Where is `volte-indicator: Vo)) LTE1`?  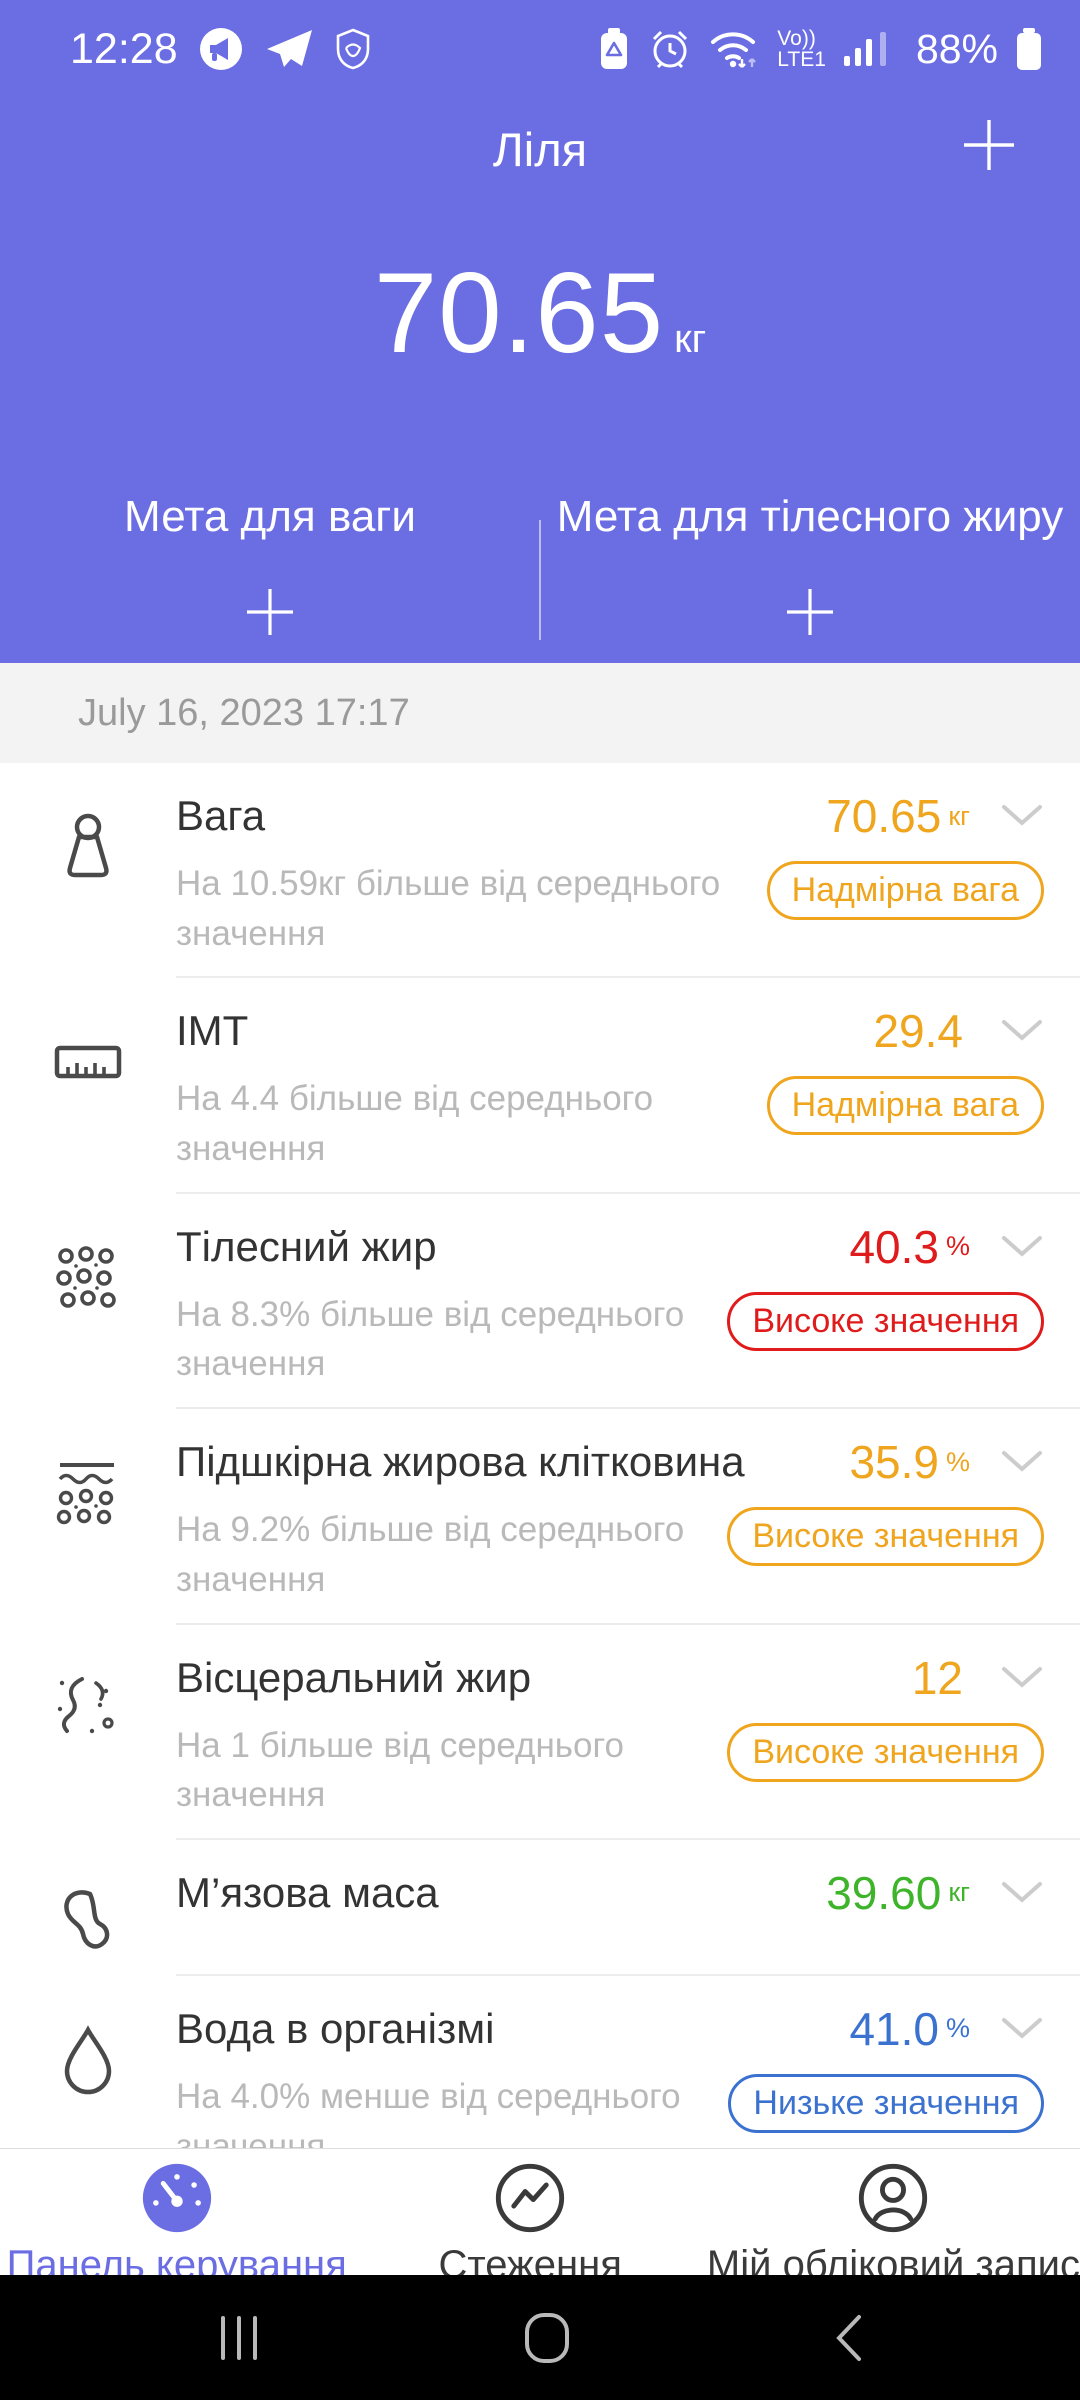 volte-indicator: Vo)) LTE1 is located at coordinates (801, 49).